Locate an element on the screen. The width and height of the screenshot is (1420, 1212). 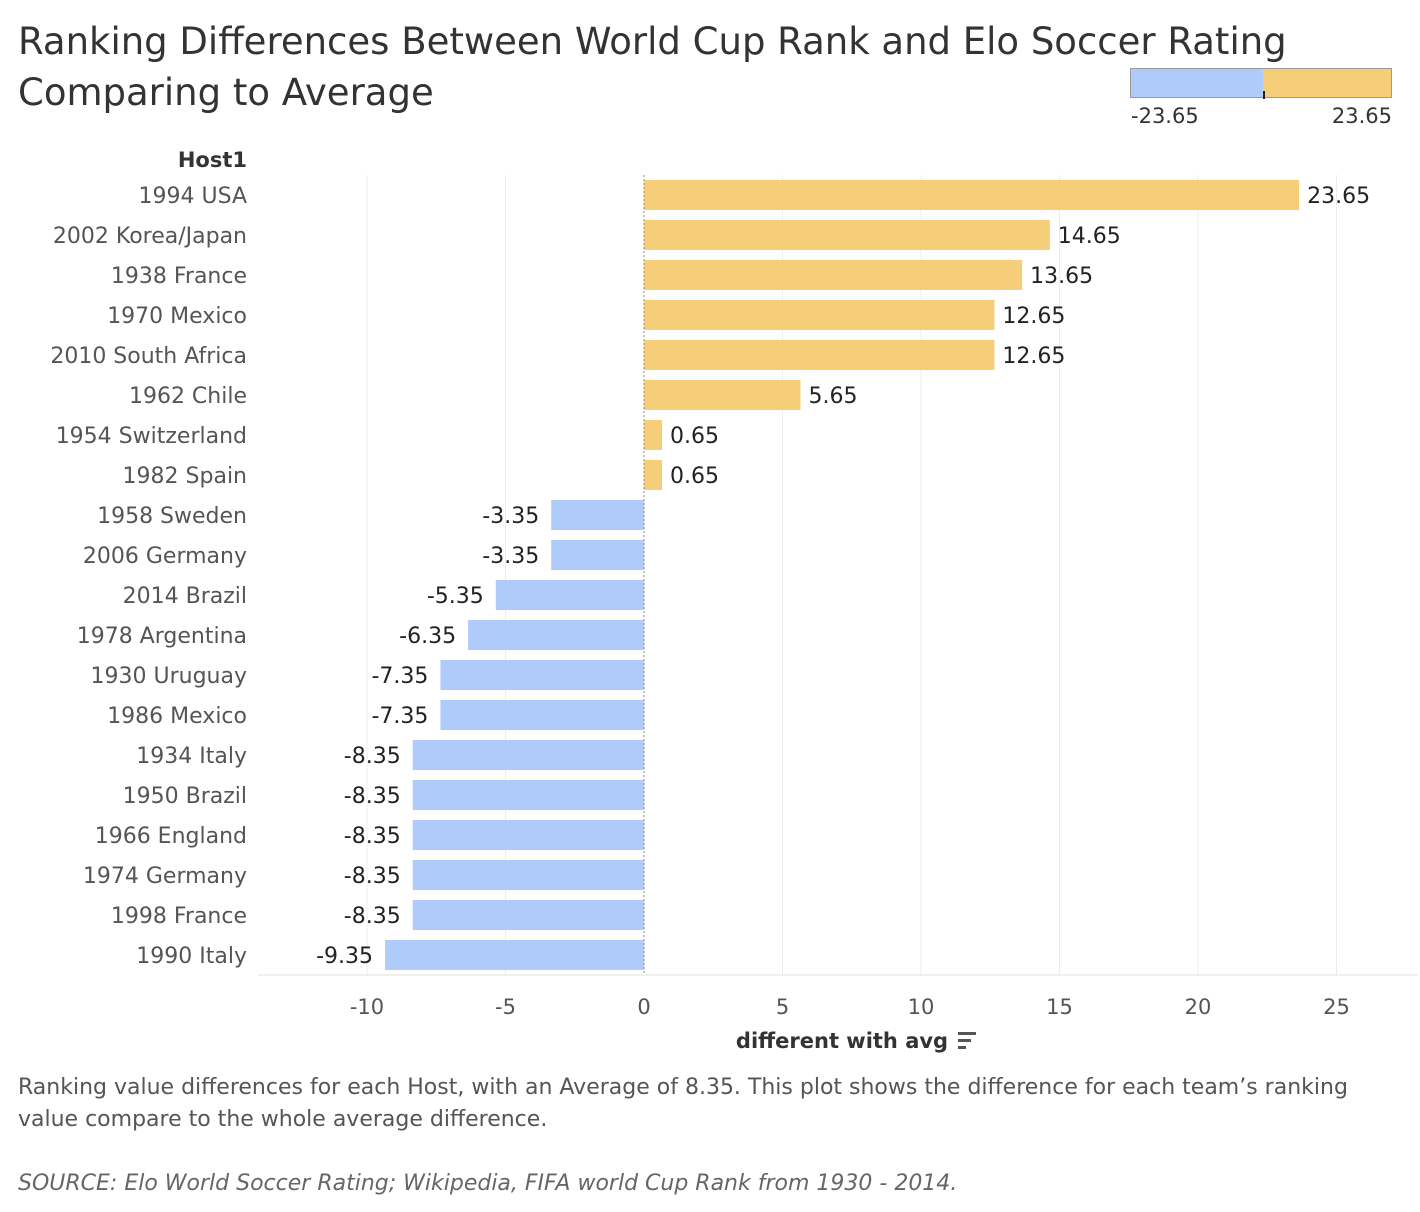
legend-max-label: 23.65 is located at coordinates (1361, 116).